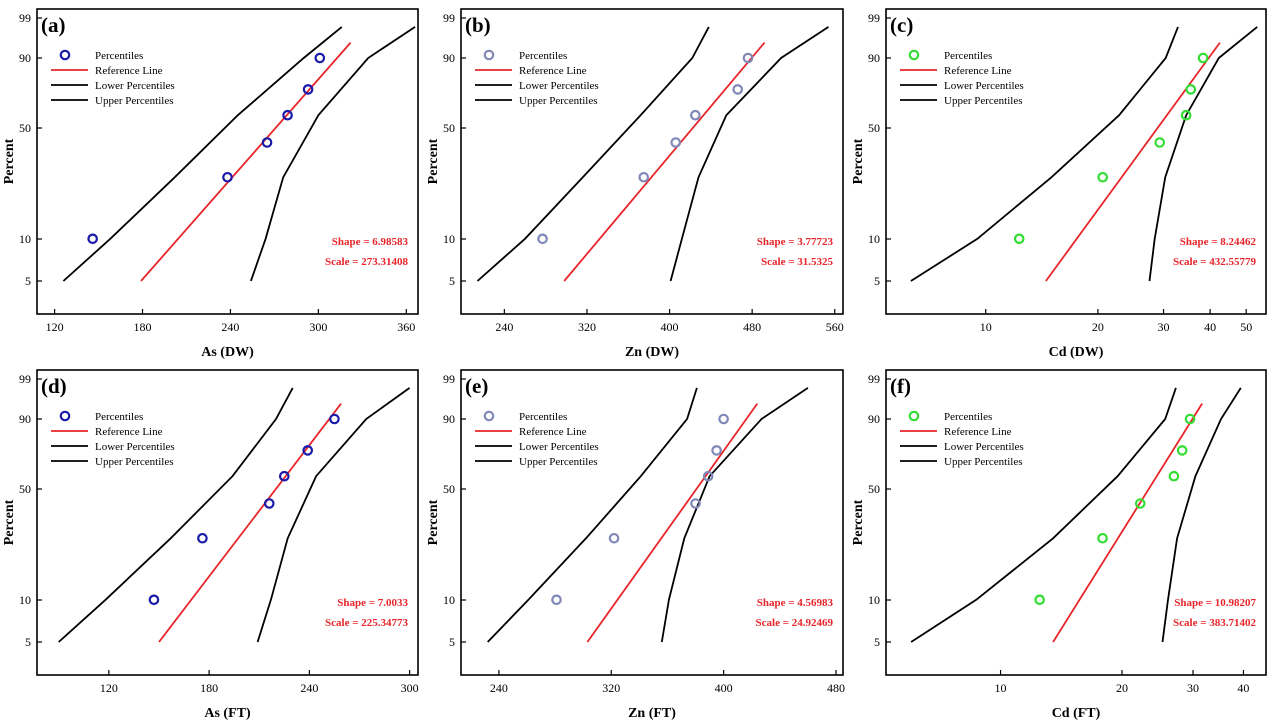 This screenshot has height=721, width=1270. I want to click on legend-marker-d, so click(65, 416).